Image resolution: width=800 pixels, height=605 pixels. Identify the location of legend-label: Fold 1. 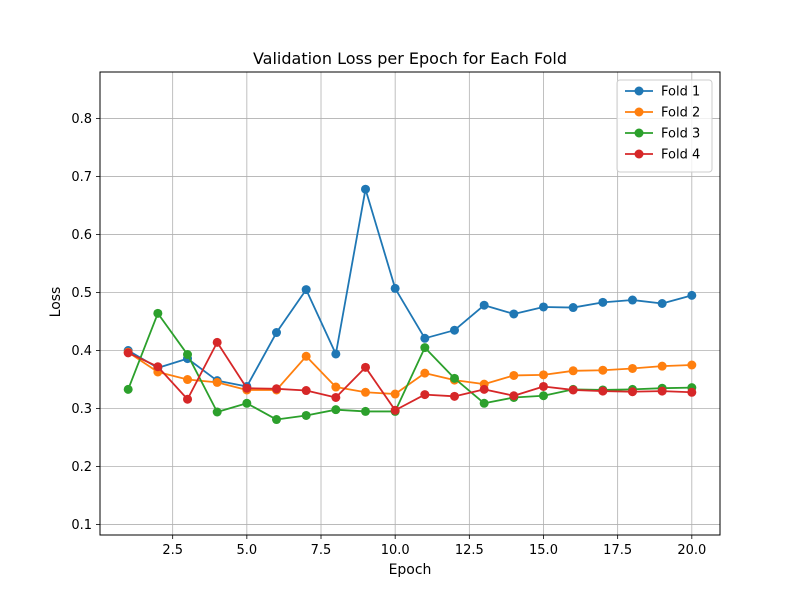
(680, 92).